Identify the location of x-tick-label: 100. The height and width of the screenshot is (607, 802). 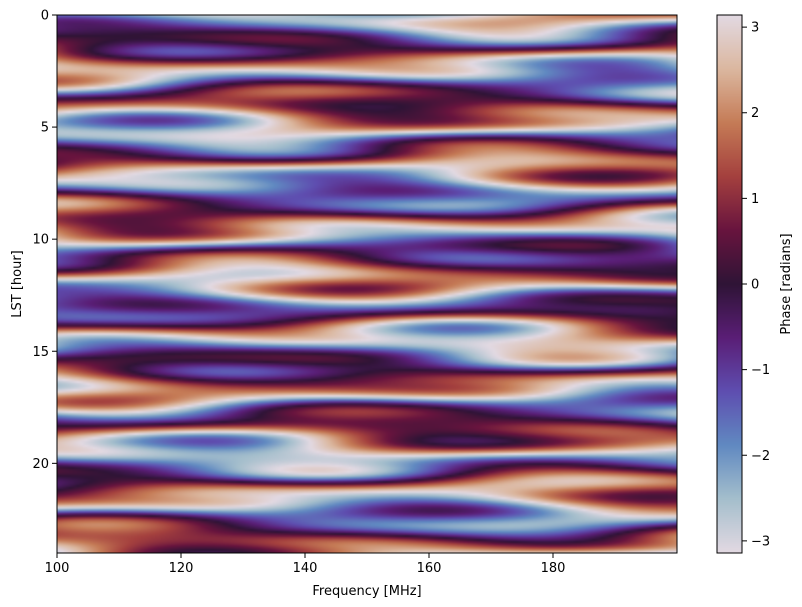
(57, 568).